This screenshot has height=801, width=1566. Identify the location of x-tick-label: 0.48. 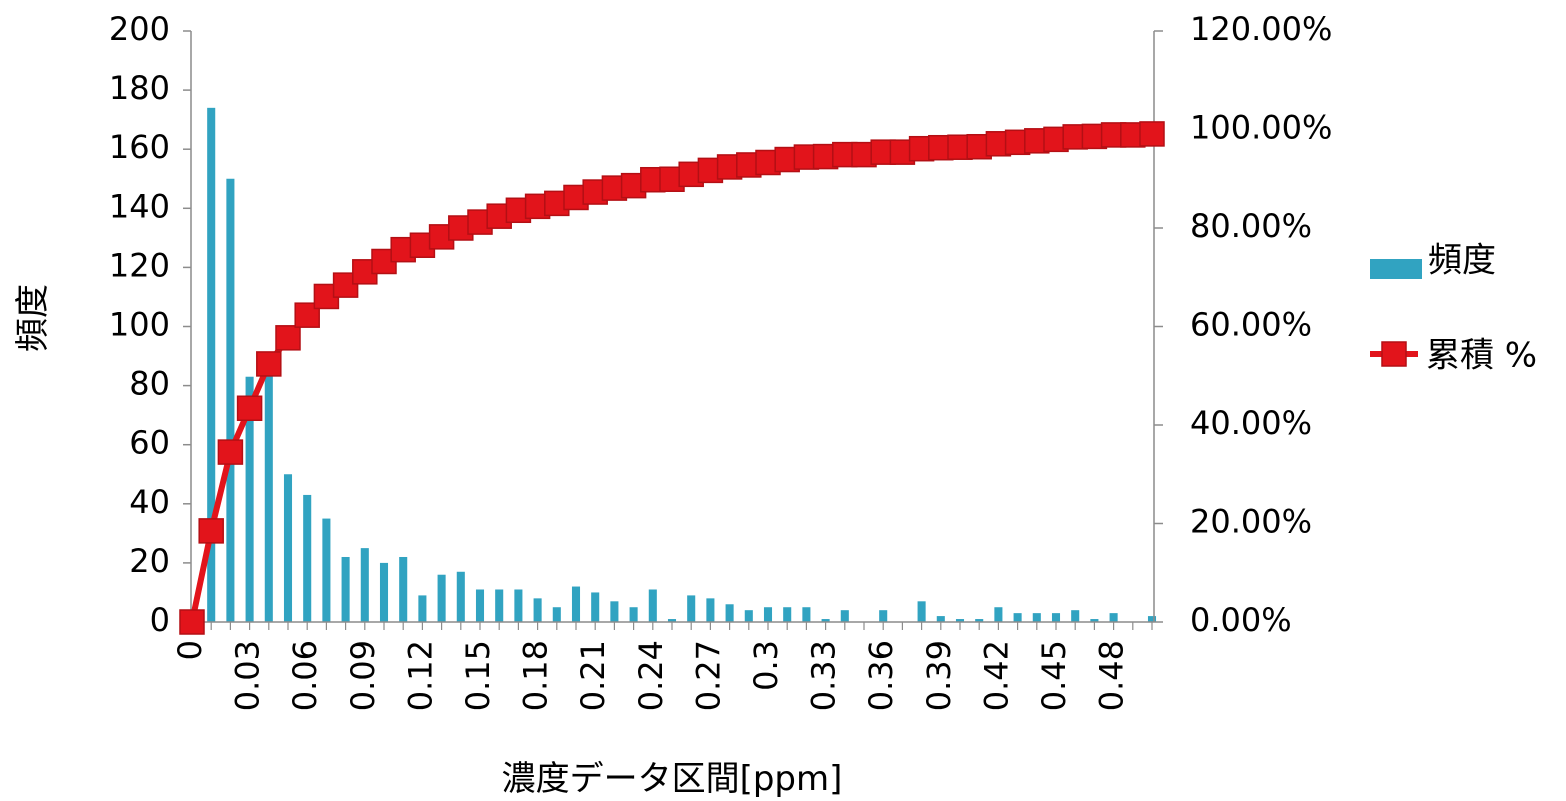
(1112, 675).